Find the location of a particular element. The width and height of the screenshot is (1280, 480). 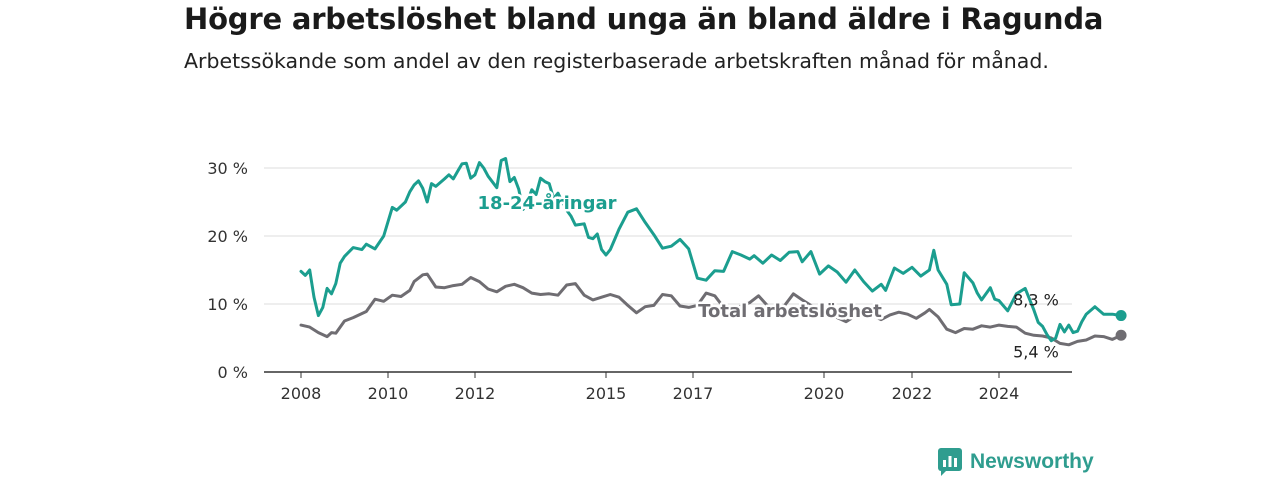

end-marker-youth is located at coordinates (1121, 316).